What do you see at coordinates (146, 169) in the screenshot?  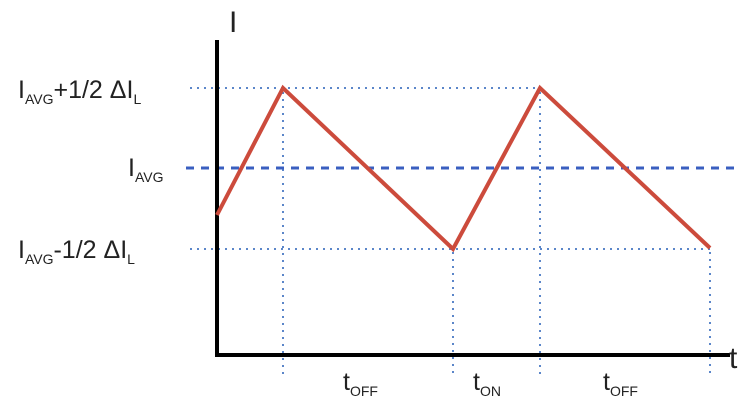 I see `average-level-label: IAVG` at bounding box center [146, 169].